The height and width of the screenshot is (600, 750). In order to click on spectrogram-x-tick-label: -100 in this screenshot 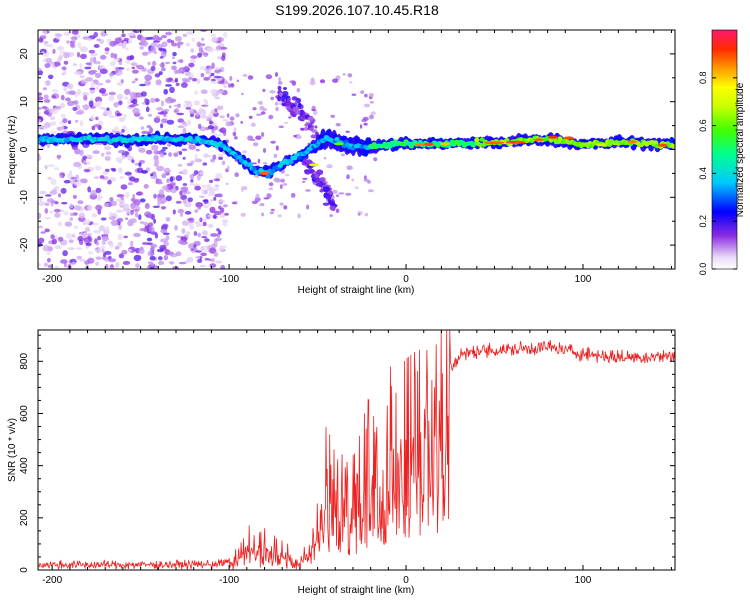, I will do `click(229, 279)`.